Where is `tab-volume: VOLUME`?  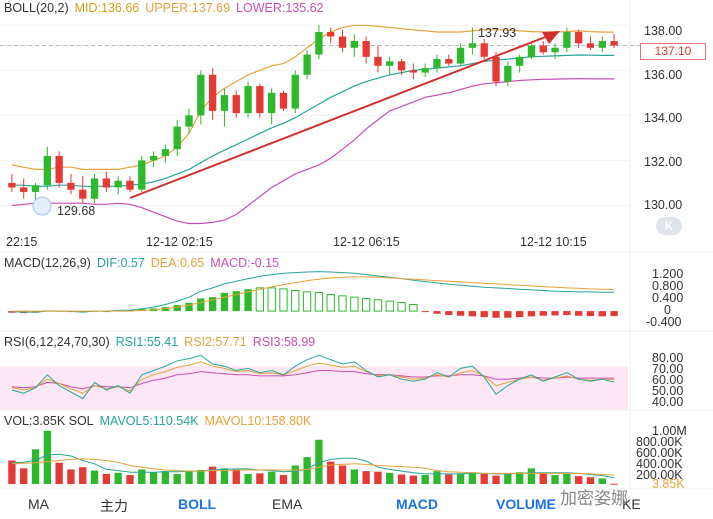
tab-volume: VOLUME is located at coordinates (526, 504).